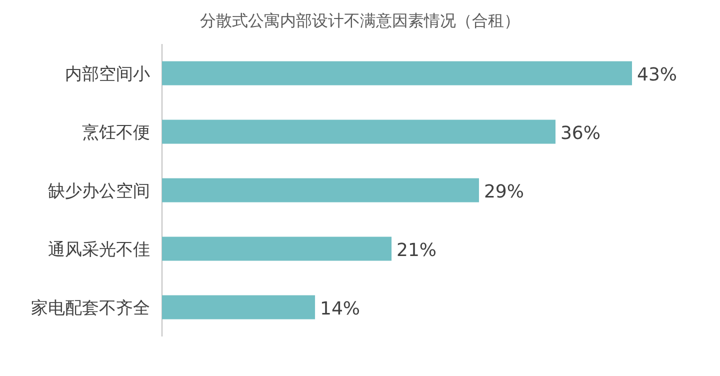 The width and height of the screenshot is (720, 376). Describe the element at coordinates (657, 75) in the screenshot. I see `data-label: 43%` at that location.